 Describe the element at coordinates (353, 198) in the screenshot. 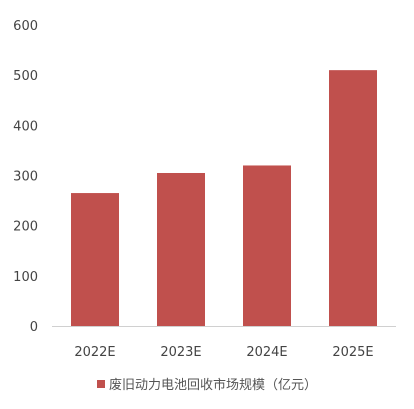

I see `bar-2025E` at that location.